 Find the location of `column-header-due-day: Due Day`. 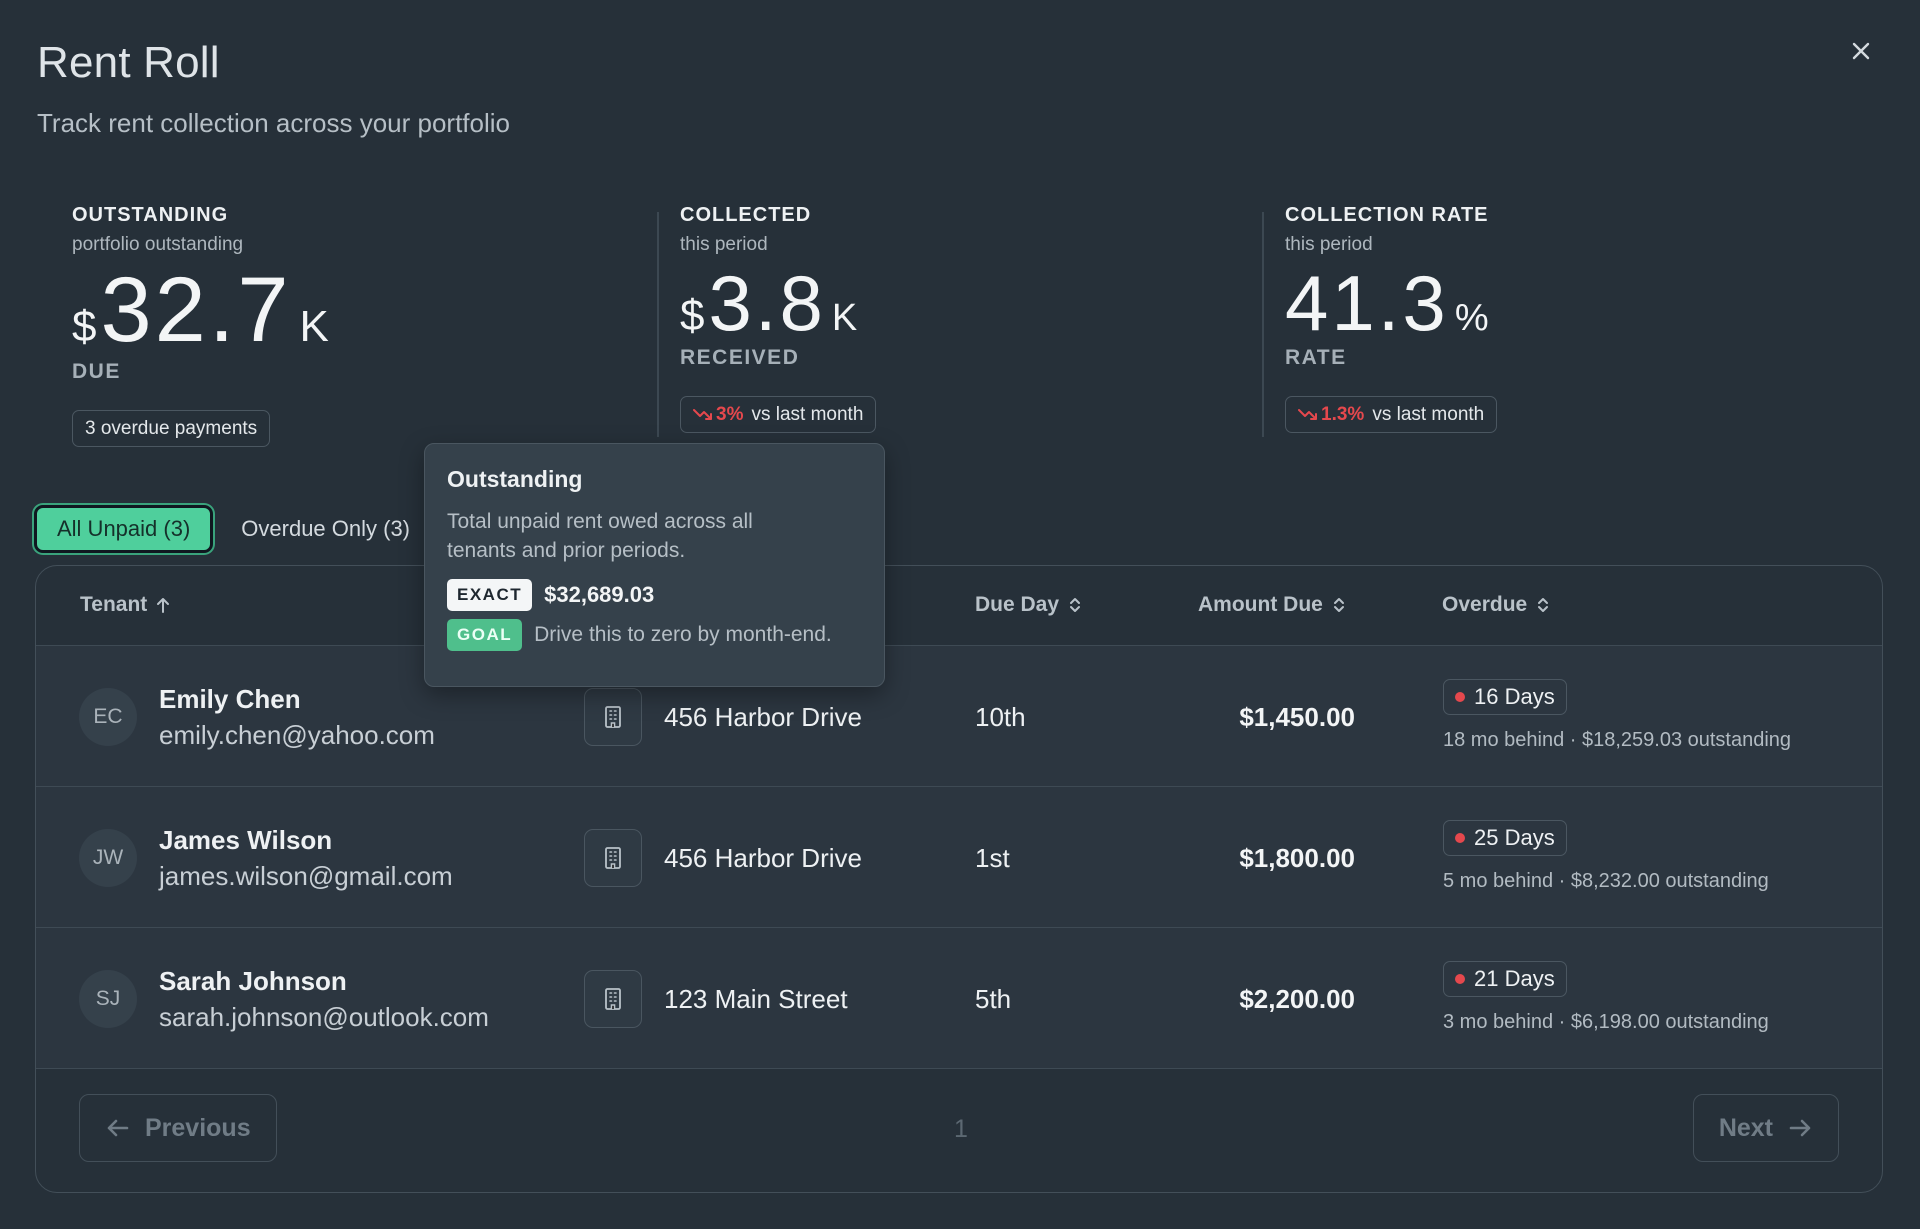

column-header-due-day: Due Day is located at coordinates (1029, 605).